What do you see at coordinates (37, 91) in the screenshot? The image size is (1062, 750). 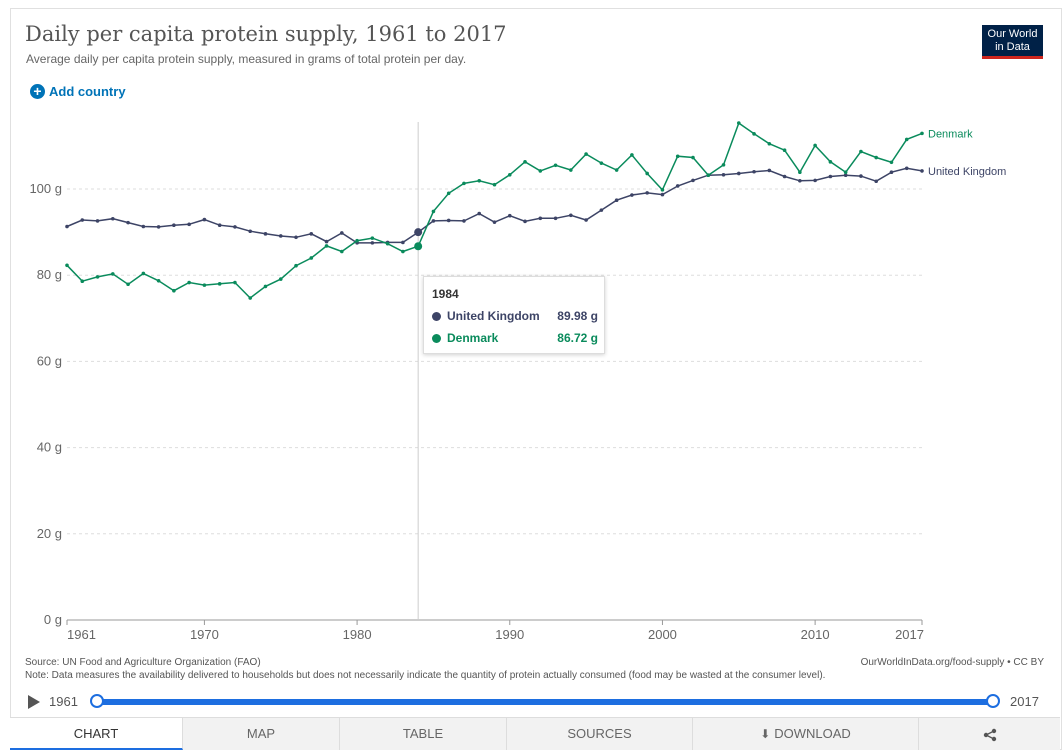 I see `plus-icon: +` at bounding box center [37, 91].